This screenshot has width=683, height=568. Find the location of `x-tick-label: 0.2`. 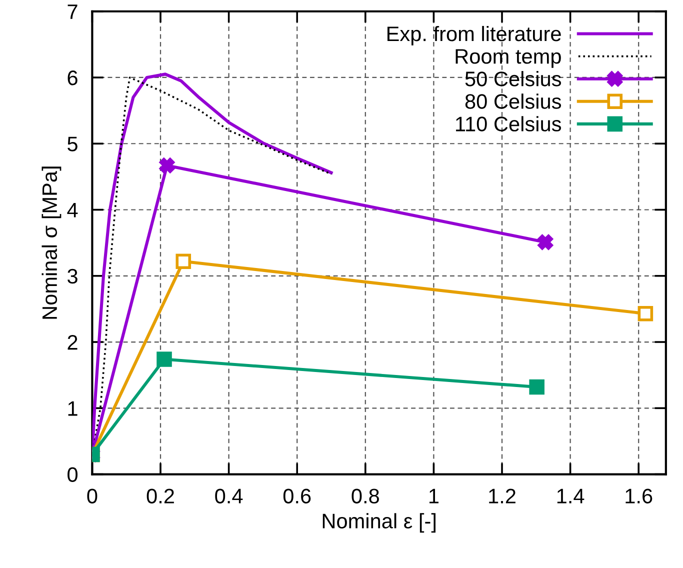

x-tick-label: 0.2 is located at coordinates (160, 496).